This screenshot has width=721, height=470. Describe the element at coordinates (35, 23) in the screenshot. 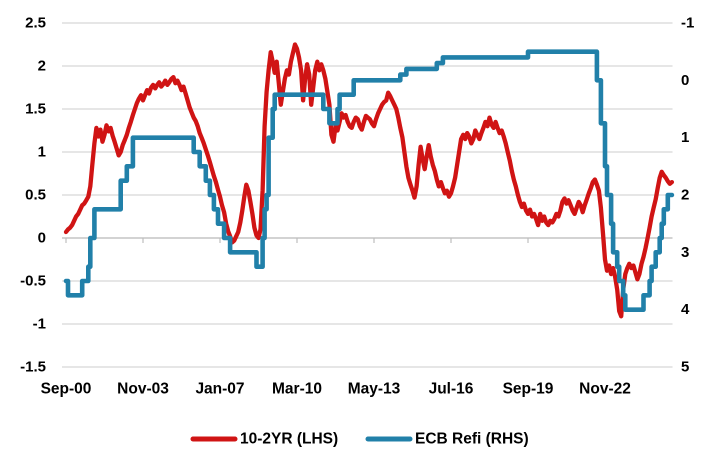

I see `y-axis-label-left: 2.5` at that location.